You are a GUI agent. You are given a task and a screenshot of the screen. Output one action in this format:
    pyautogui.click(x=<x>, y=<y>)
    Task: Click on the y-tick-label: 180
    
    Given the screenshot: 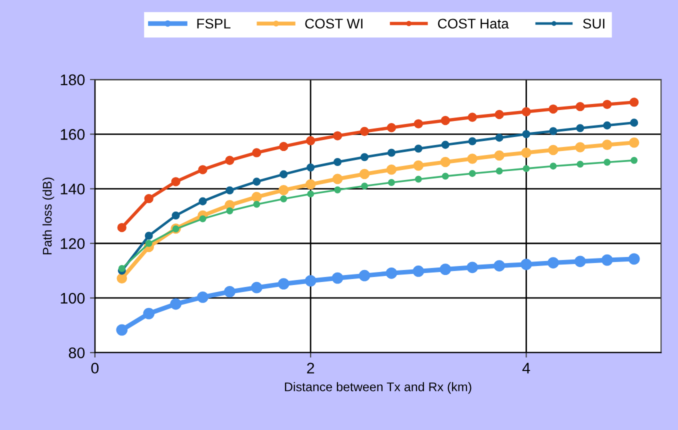 What is the action you would take?
    pyautogui.click(x=72, y=80)
    